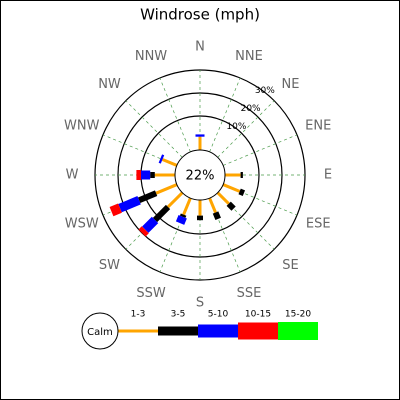 This screenshot has width=400, height=400. What do you see at coordinates (251, 109) in the screenshot?
I see `ring-label: 20%` at bounding box center [251, 109].